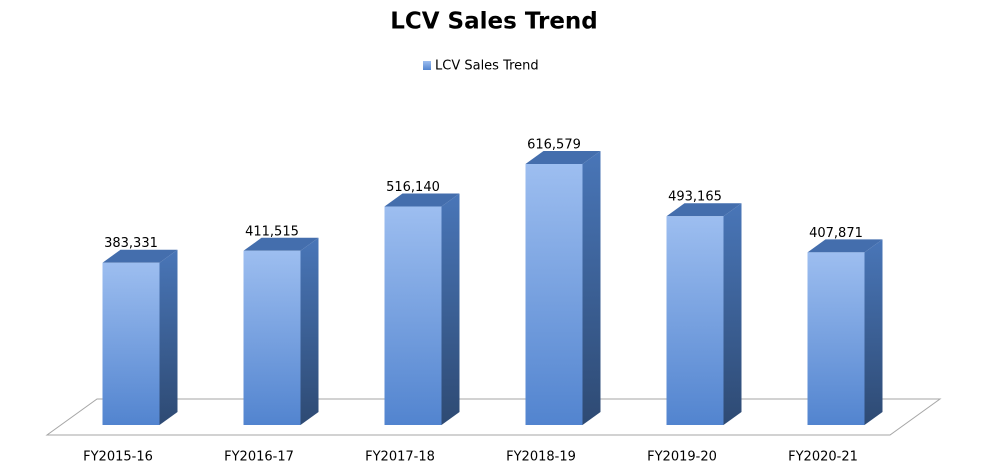 Image resolution: width=988 pixels, height=474 pixels. What do you see at coordinates (259, 457) in the screenshot?
I see `x-tick-label: FY2016-17` at bounding box center [259, 457].